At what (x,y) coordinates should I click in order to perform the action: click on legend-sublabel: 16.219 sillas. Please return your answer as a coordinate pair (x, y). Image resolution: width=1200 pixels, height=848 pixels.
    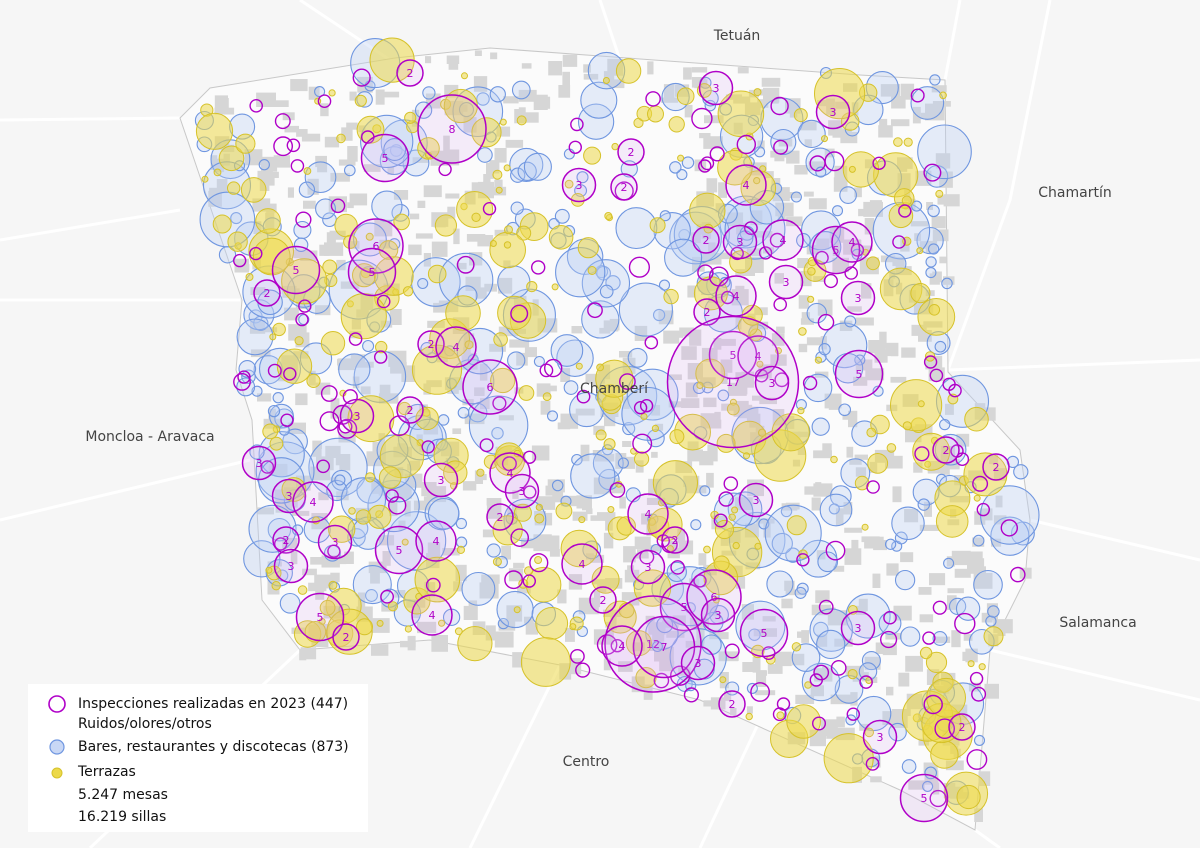
    Looking at the image, I should click on (122, 817).